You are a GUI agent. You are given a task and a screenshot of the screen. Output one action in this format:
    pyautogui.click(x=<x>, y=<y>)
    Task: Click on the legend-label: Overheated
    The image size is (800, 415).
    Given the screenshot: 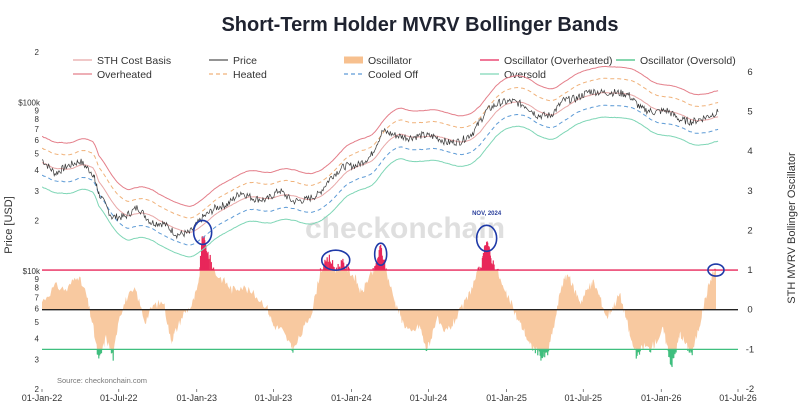 What is the action you would take?
    pyautogui.click(x=124, y=75)
    